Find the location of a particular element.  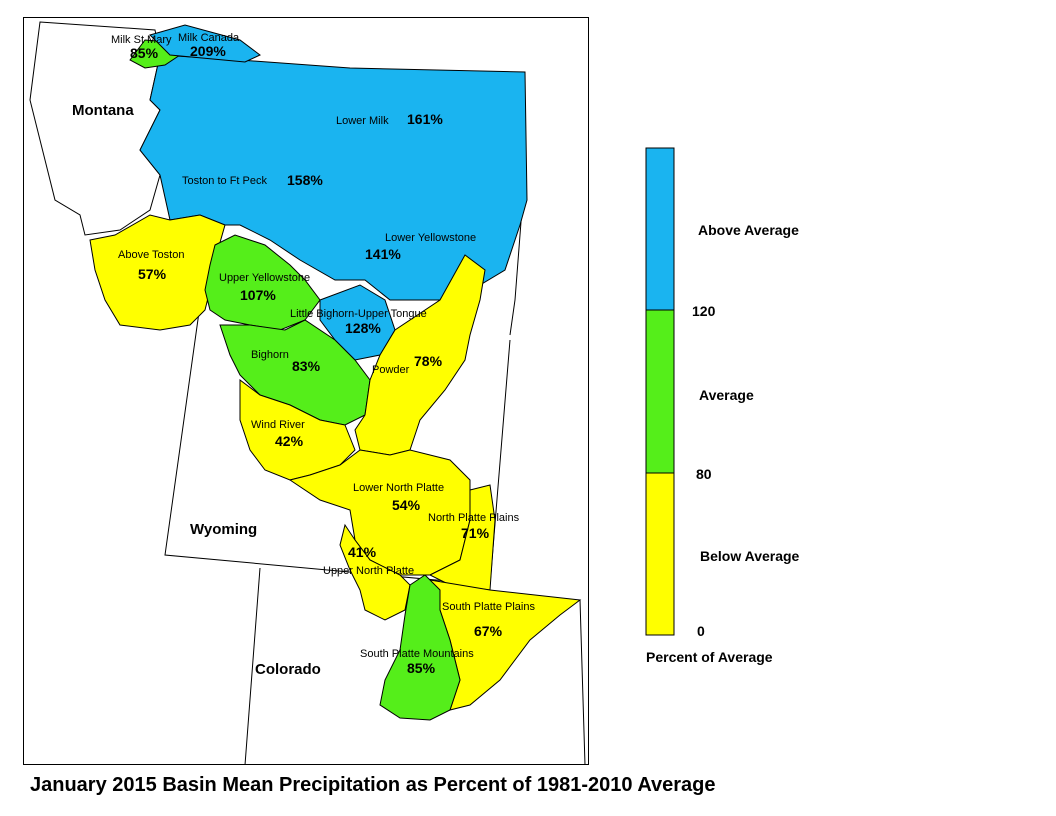

legend-break-0: 0 is located at coordinates (701, 631).